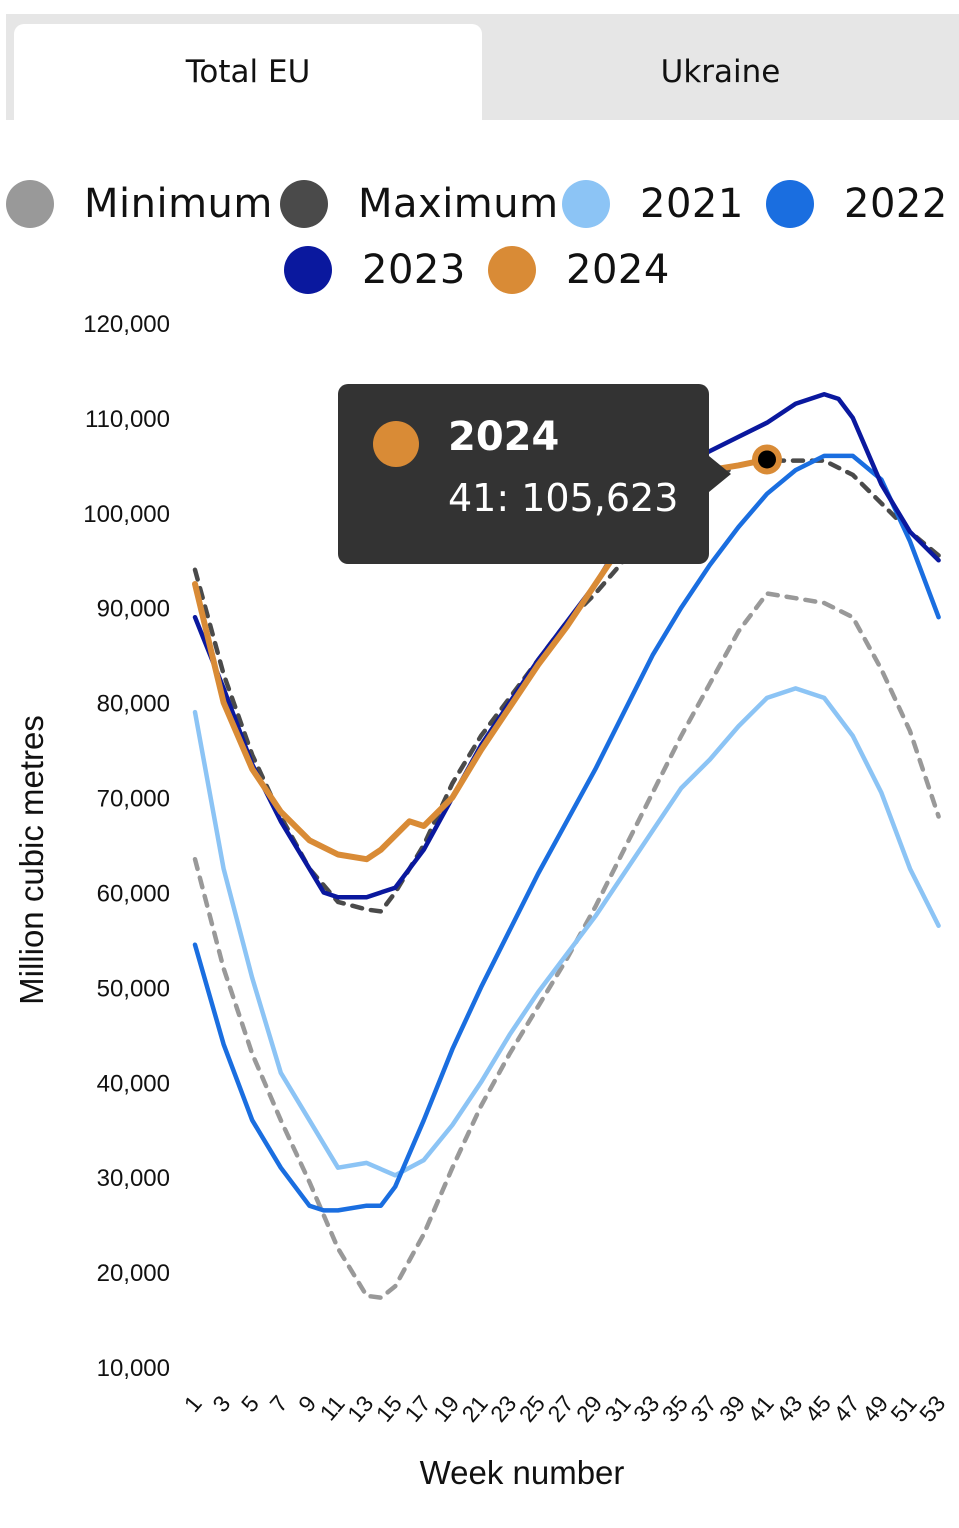  What do you see at coordinates (133, 704) in the screenshot?
I see `y-tick-label: 80,000` at bounding box center [133, 704].